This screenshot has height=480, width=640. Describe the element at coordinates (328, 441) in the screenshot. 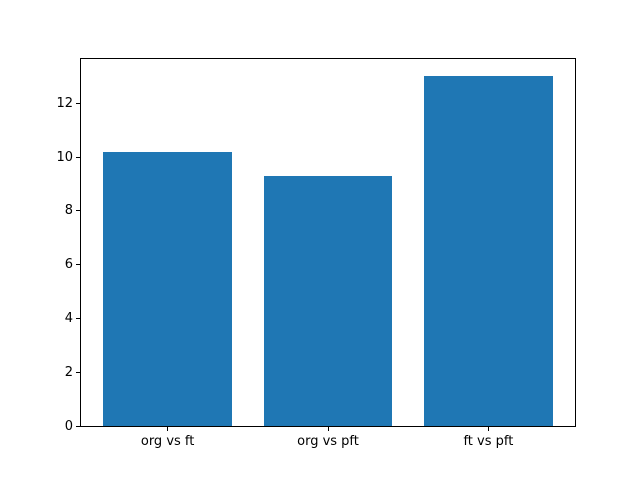

I see `x-tick-label: org vs pft` at that location.